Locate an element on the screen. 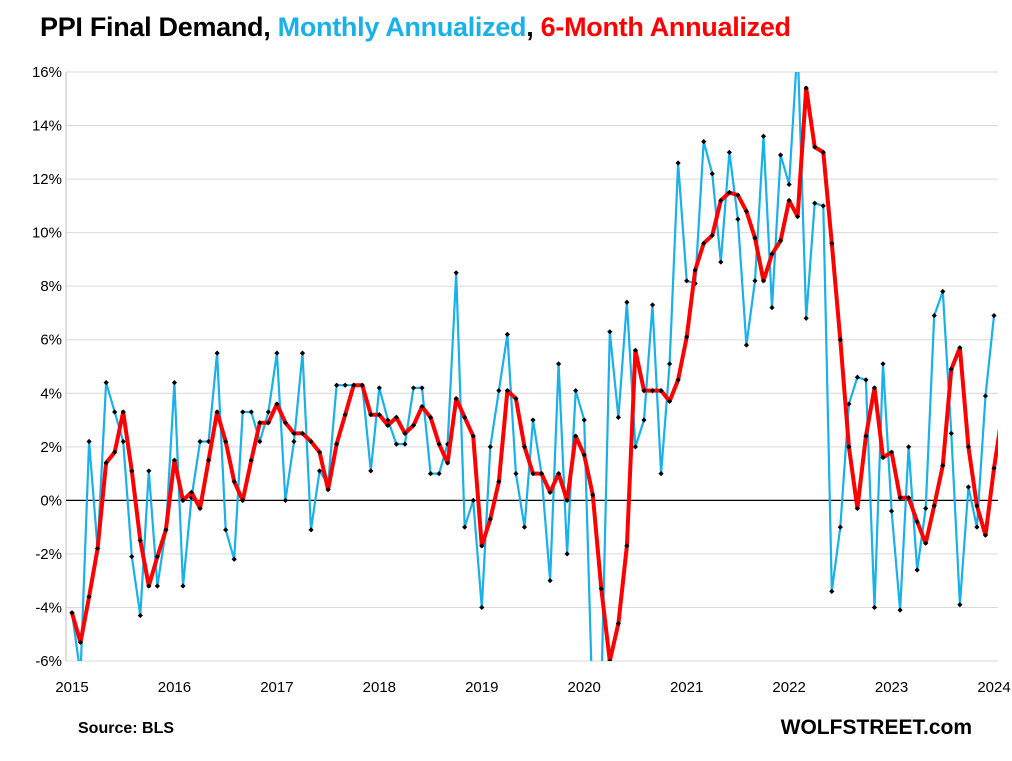 The height and width of the screenshot is (761, 1012). x-tick-label: 2016 is located at coordinates (174, 687).